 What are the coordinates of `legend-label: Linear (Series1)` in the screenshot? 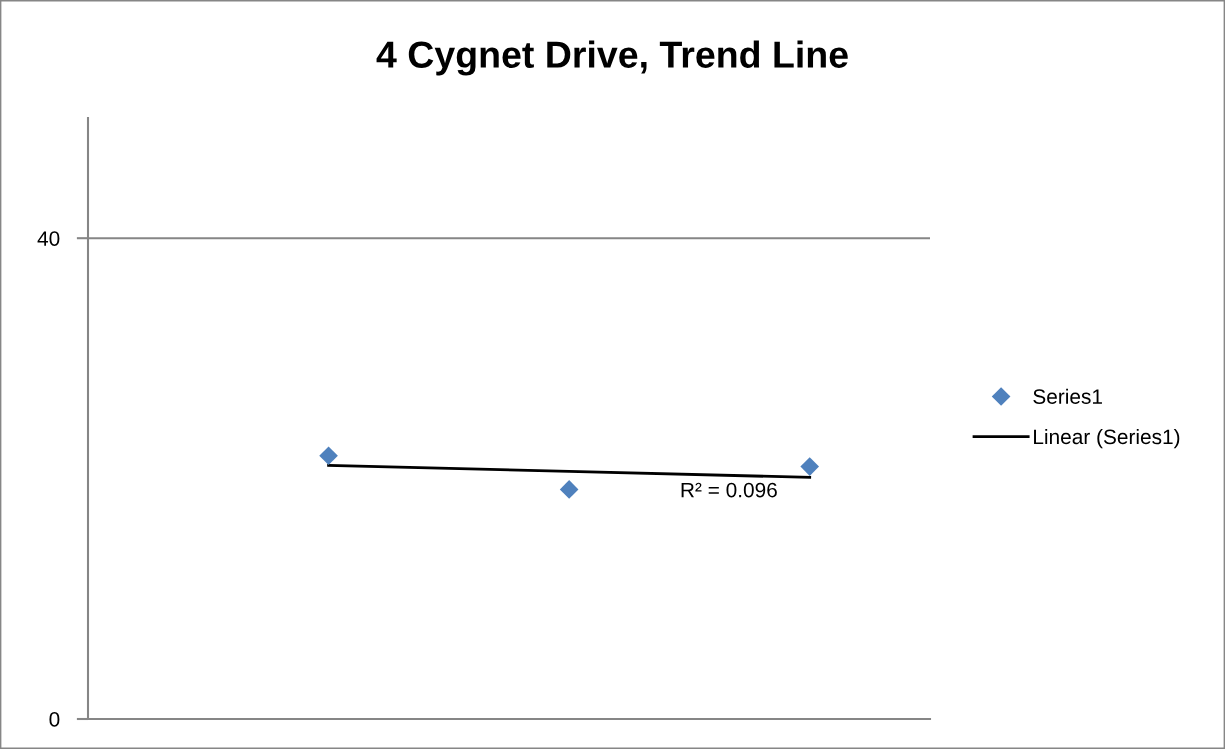 It's located at (1107, 438).